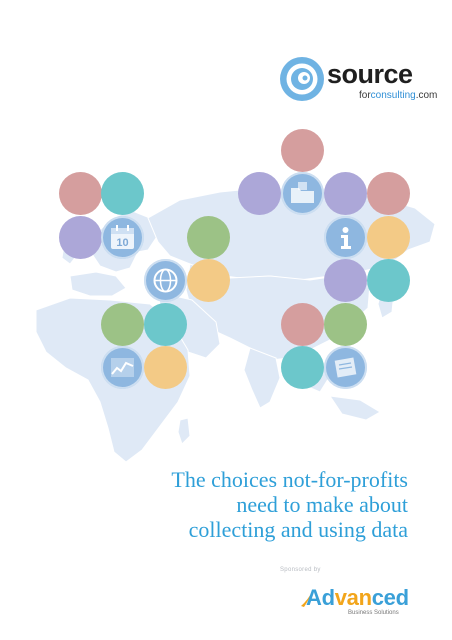 This screenshot has height=640, width=452. Describe the element at coordinates (307, 598) in the screenshot. I see `advanced-swoosh-icon` at that location.